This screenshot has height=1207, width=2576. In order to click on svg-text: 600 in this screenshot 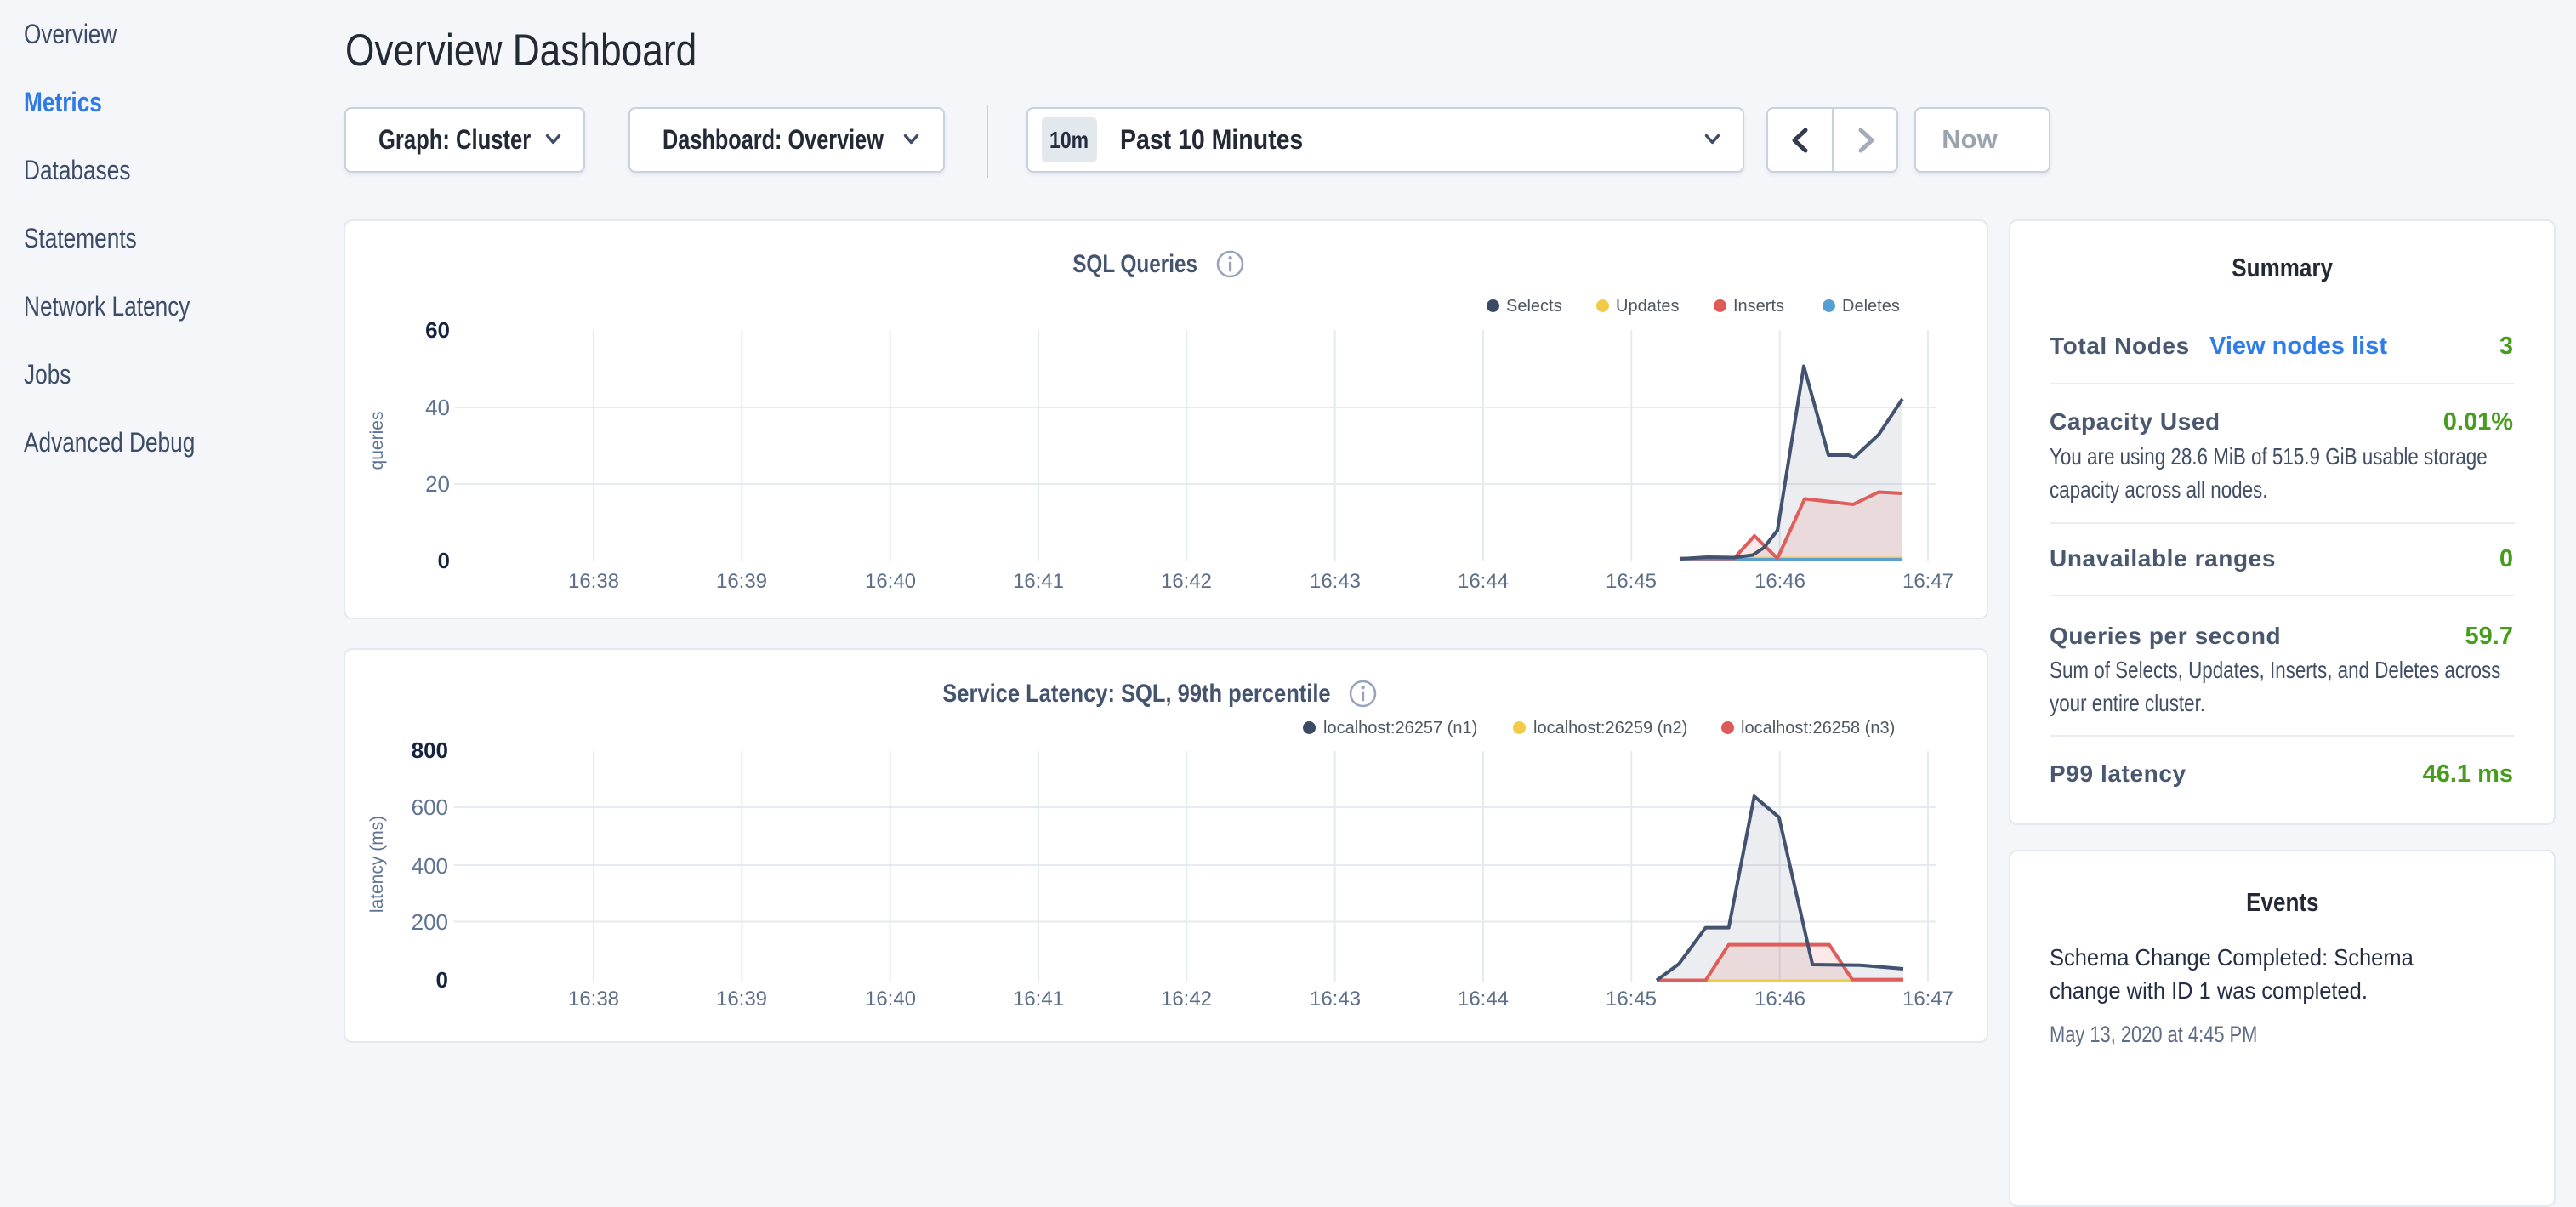, I will do `click(430, 807)`.